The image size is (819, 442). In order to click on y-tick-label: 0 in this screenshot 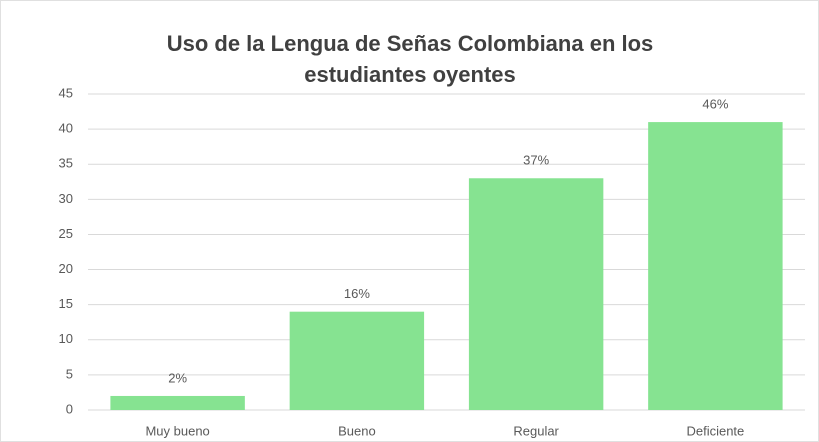, I will do `click(69, 408)`.